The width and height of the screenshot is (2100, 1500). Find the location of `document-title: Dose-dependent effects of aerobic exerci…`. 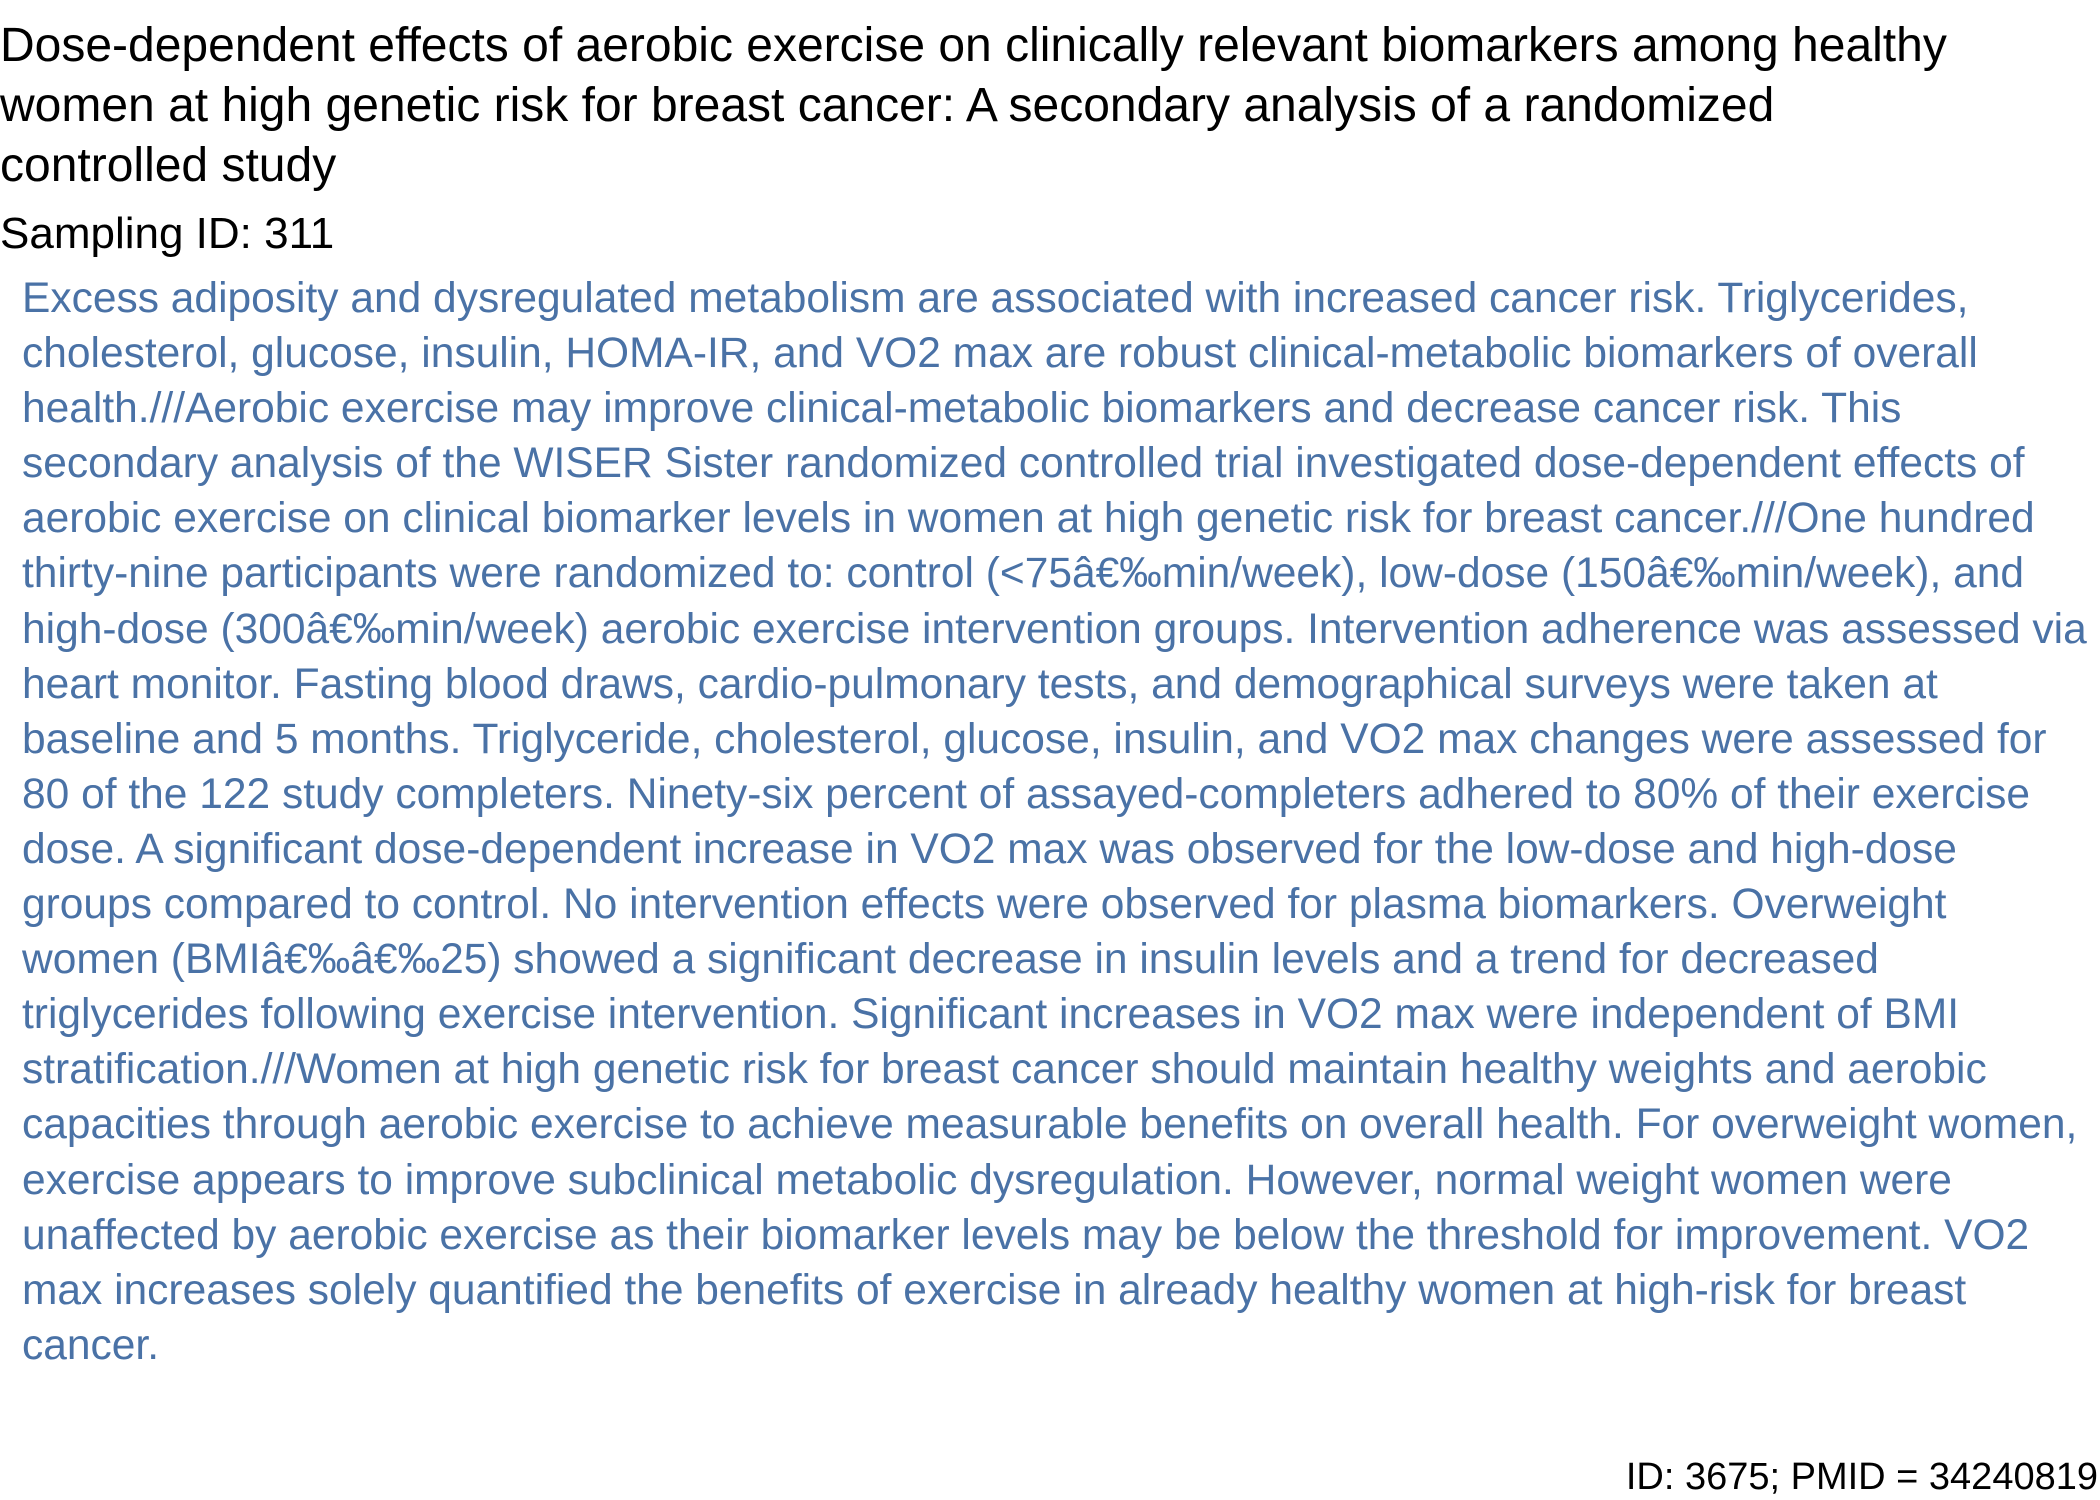

document-title: Dose-dependent effects of aerobic exerci… is located at coordinates (973, 105).